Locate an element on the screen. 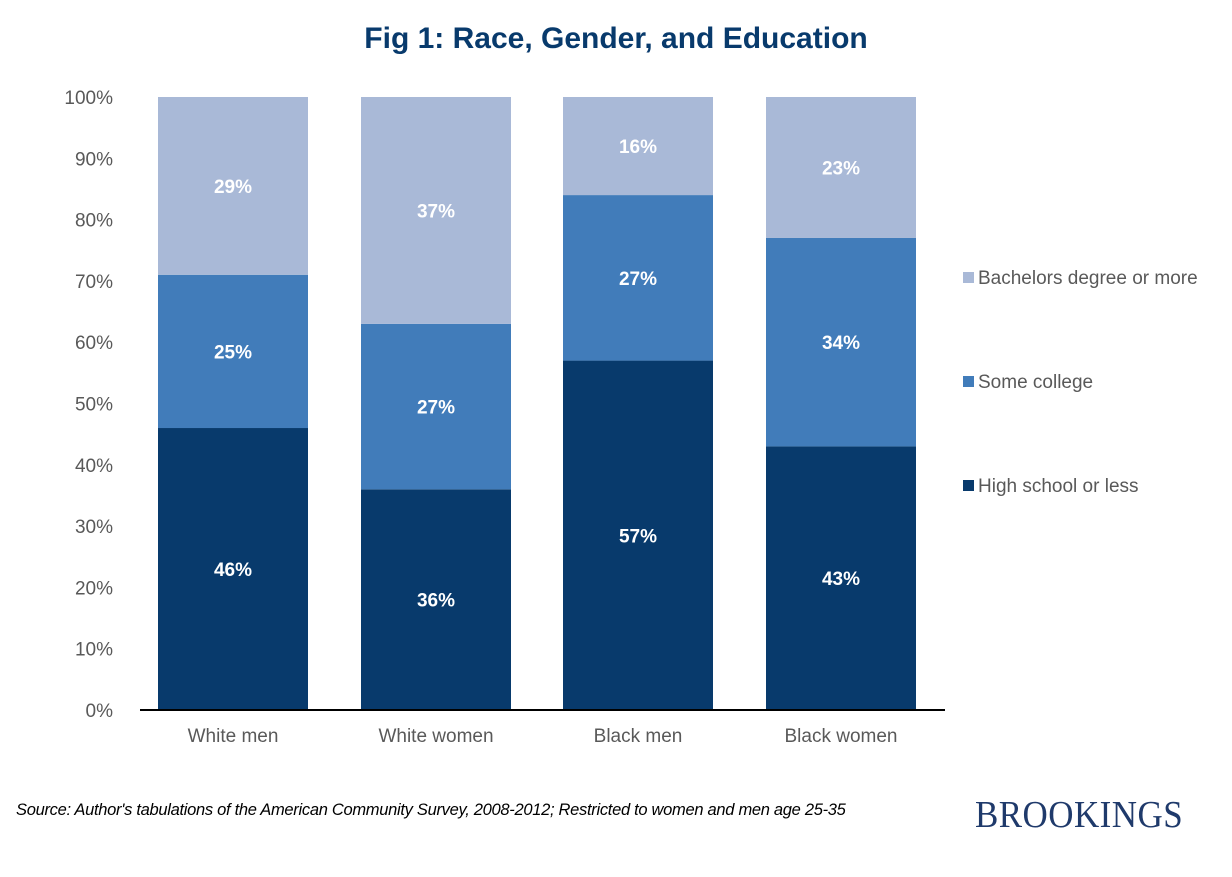 Image resolution: width=1232 pixels, height=877 pixels. y-tick-label: 50% is located at coordinates (94, 405).